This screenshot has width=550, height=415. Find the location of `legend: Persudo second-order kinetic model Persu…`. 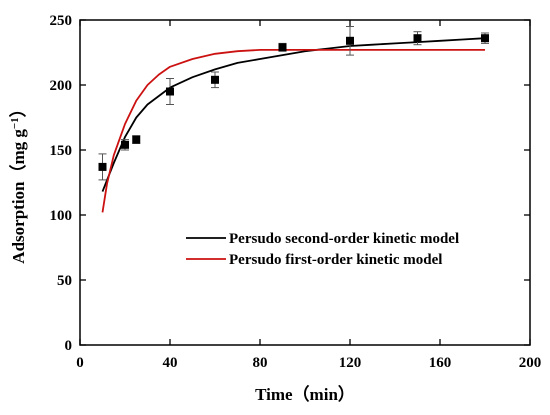

legend: Persudo second-order kinetic model Persu… is located at coordinates (322, 249).